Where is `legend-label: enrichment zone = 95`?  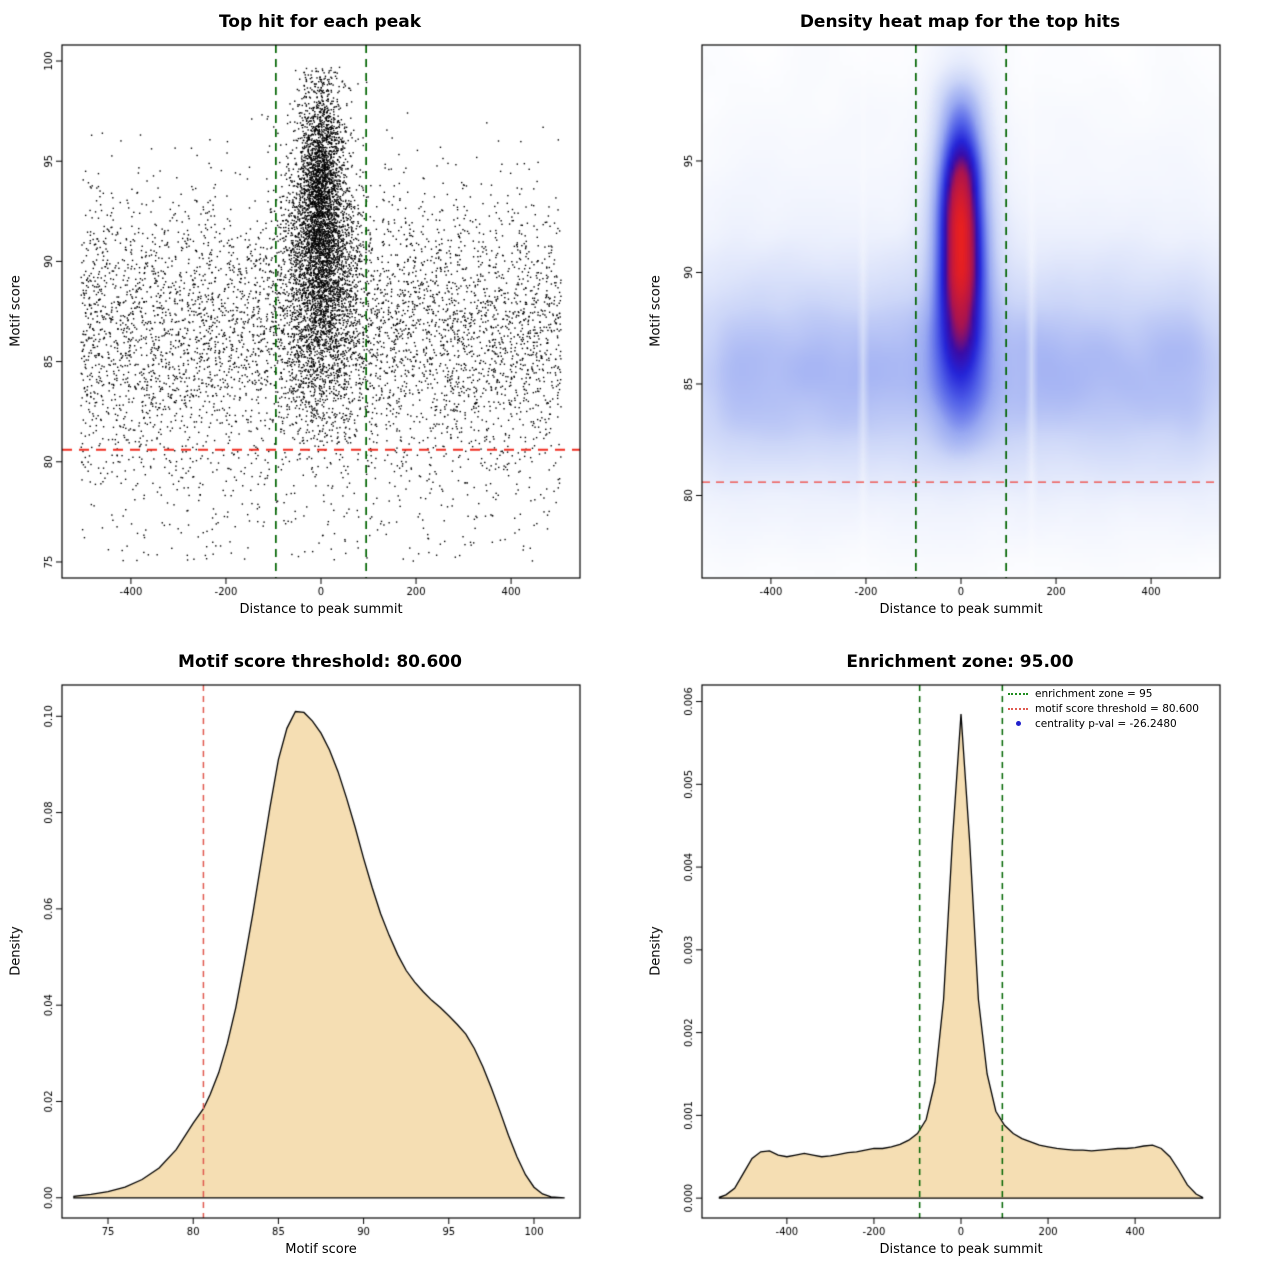
legend-label: enrichment zone = 95 is located at coordinates (1094, 693).